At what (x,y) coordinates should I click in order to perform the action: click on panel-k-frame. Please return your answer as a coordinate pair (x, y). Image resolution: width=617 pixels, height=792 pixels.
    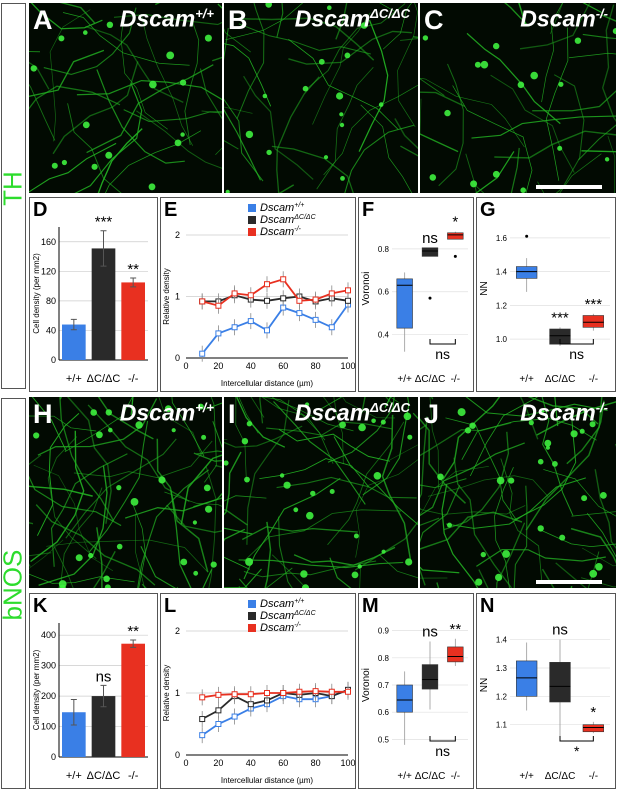
    Looking at the image, I should click on (93, 691).